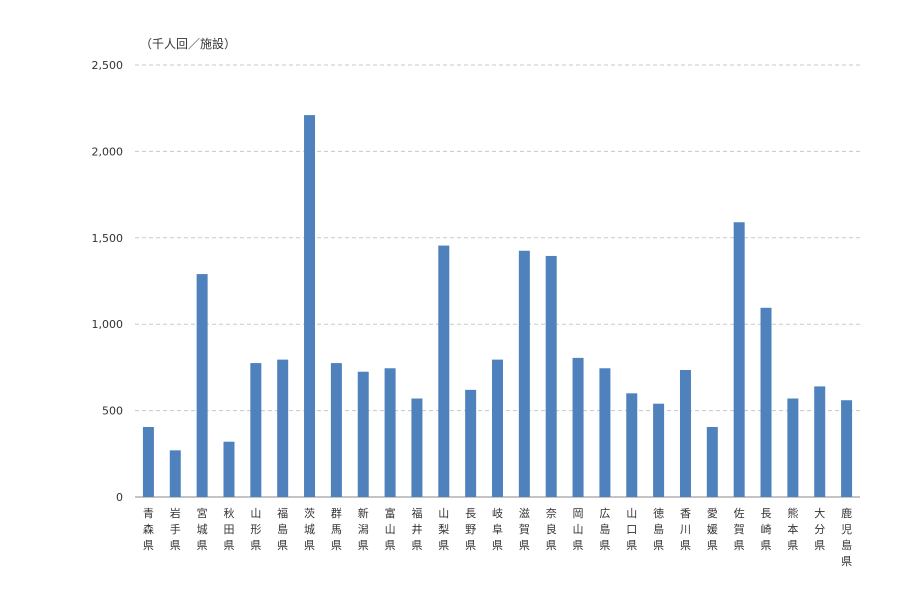  Describe the element at coordinates (336, 529) in the screenshot. I see `x-category-label: 群馬県` at that location.